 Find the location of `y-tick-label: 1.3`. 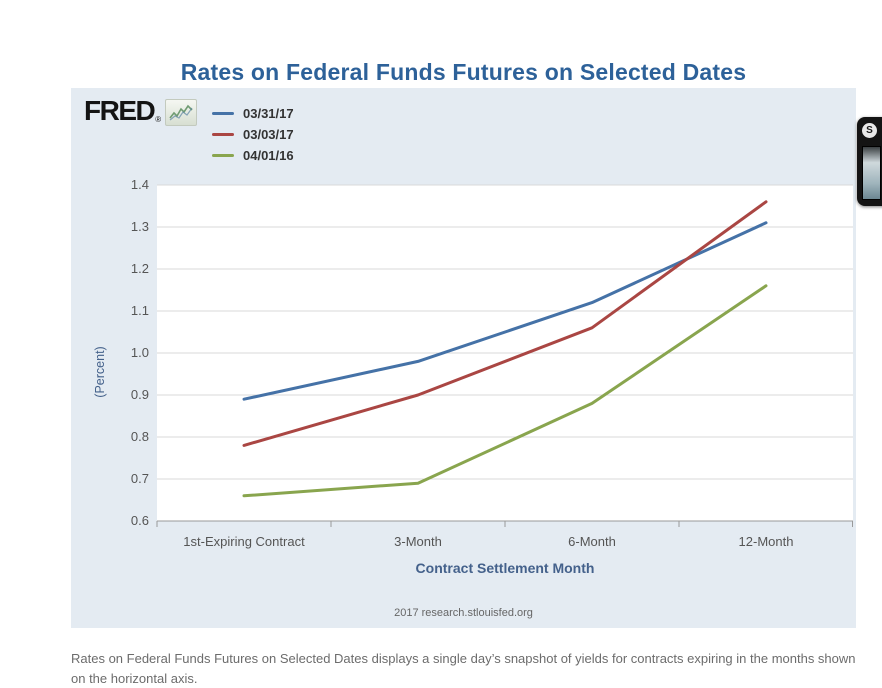

y-tick-label: 1.3 is located at coordinates (139, 226).